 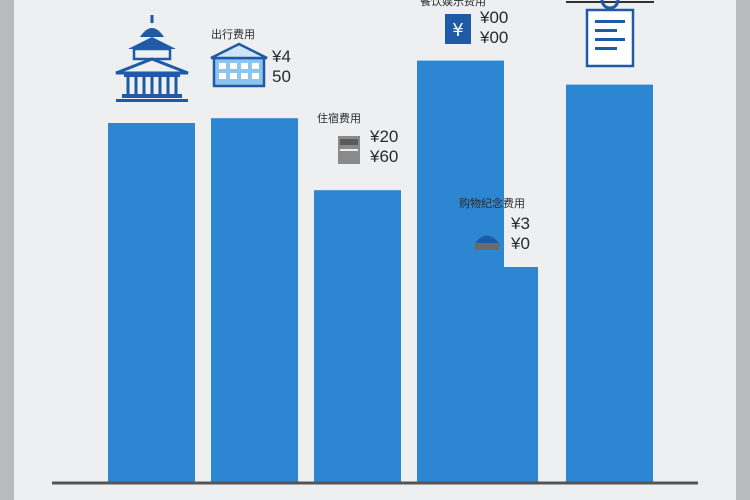 I want to click on bar-5-value-line-1: ¥3, so click(x=520, y=223).